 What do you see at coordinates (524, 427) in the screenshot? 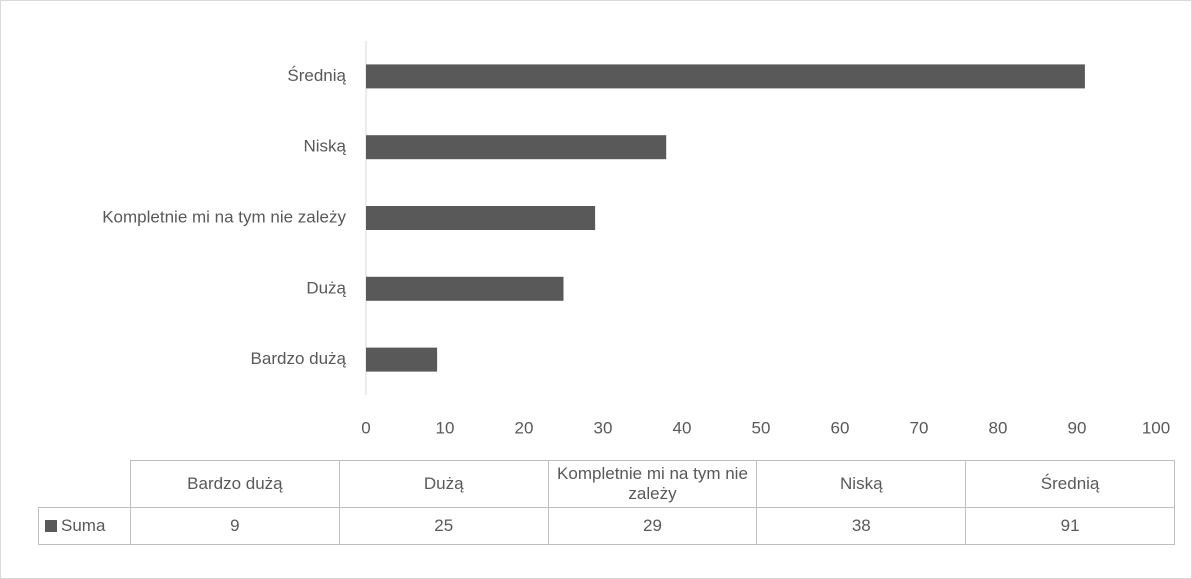
I see `x-tick-label: 20` at bounding box center [524, 427].